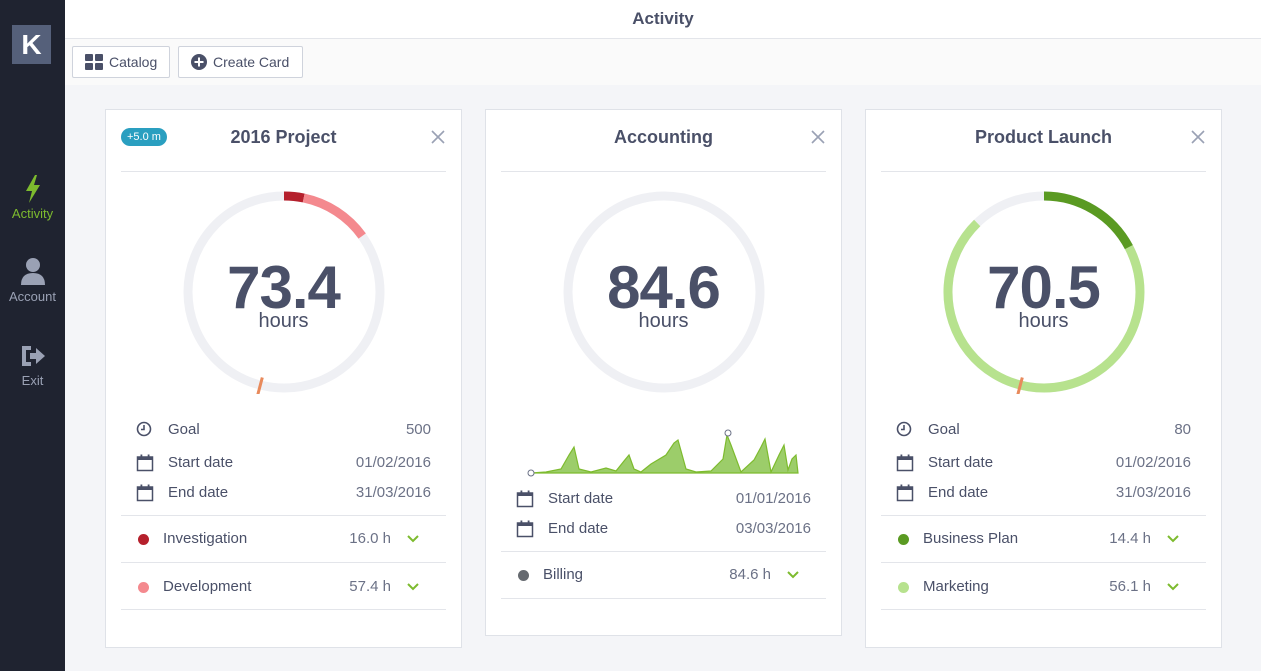 Image resolution: width=1261 pixels, height=671 pixels. What do you see at coordinates (1043, 430) in the screenshot?
I see `goal-row: Goal 80` at bounding box center [1043, 430].